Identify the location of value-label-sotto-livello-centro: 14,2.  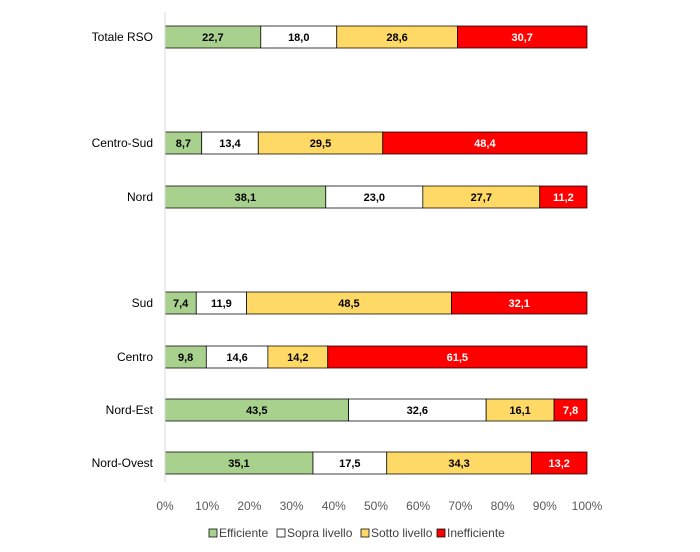
(297, 358).